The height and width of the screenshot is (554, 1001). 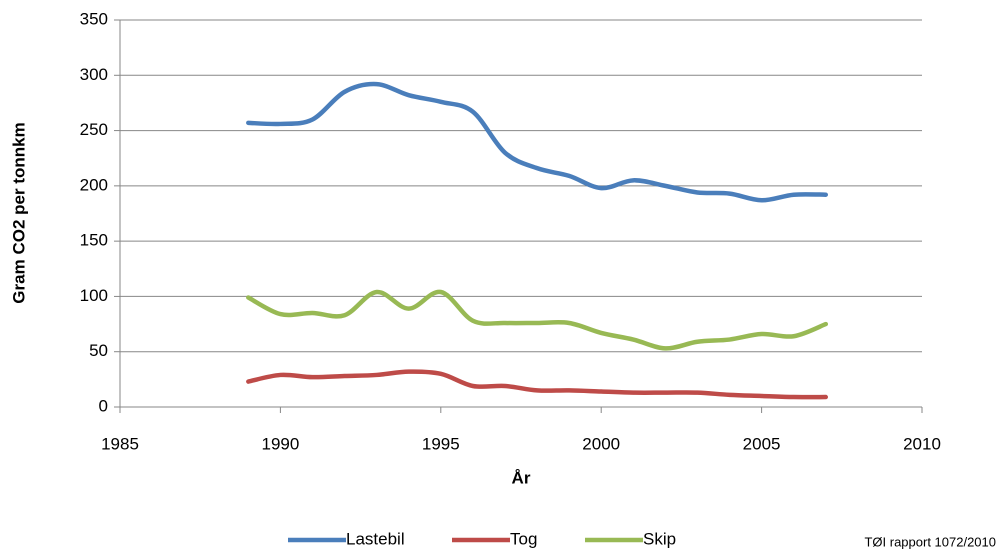 I want to click on legend-label: Tog, so click(x=523, y=538).